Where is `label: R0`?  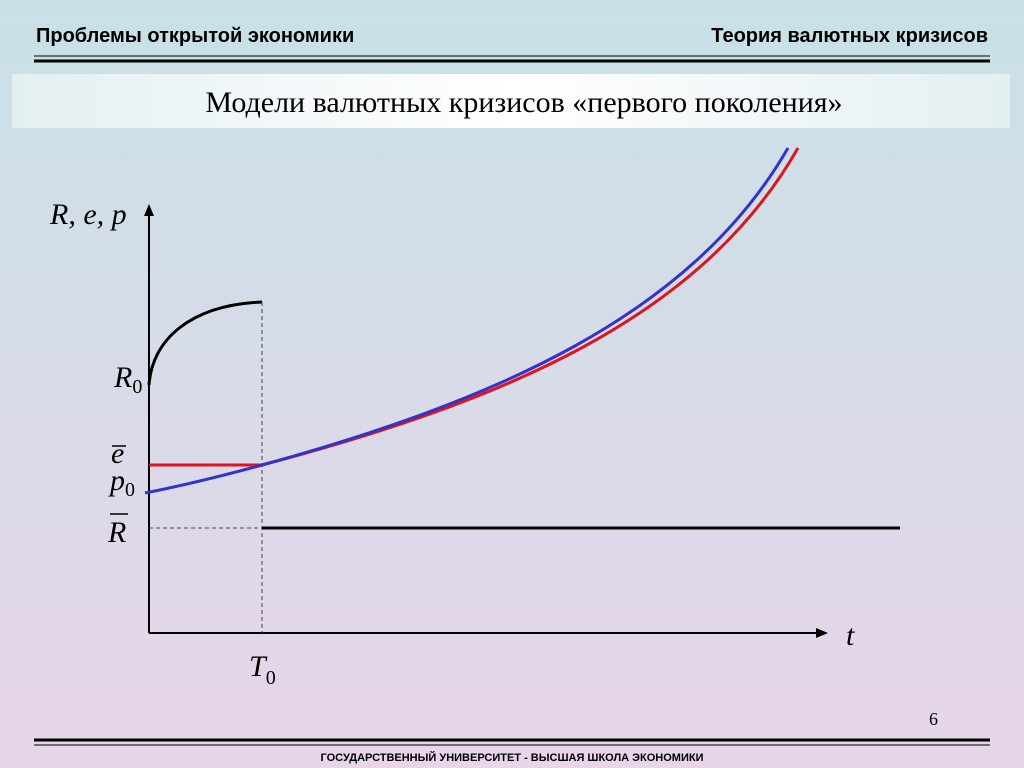 label: R0 is located at coordinates (127, 379).